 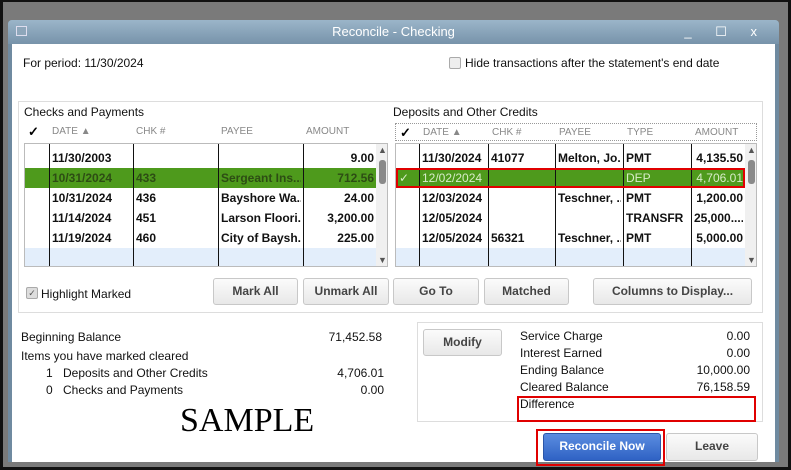 What do you see at coordinates (655, 218) in the screenshot?
I see `type-cell: TRANSFR` at bounding box center [655, 218].